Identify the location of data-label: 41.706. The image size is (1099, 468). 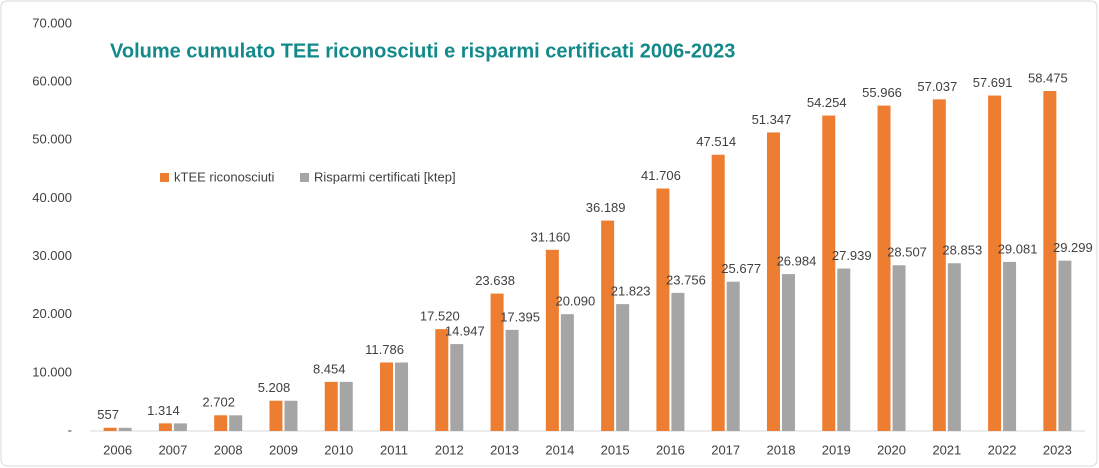
(661, 175).